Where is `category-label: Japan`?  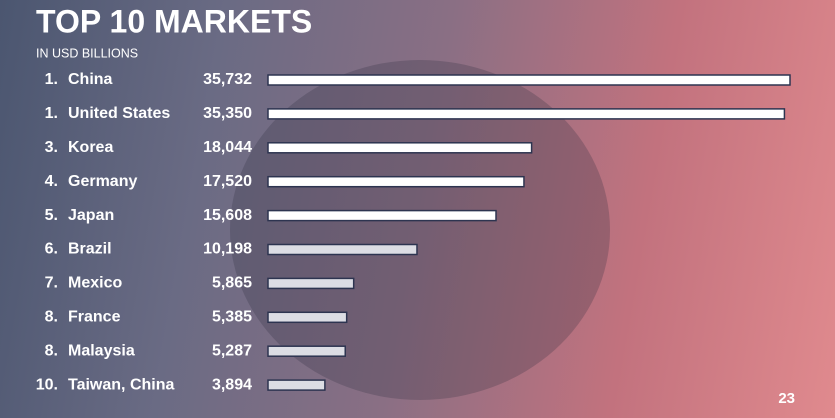
category-label: Japan is located at coordinates (91, 215).